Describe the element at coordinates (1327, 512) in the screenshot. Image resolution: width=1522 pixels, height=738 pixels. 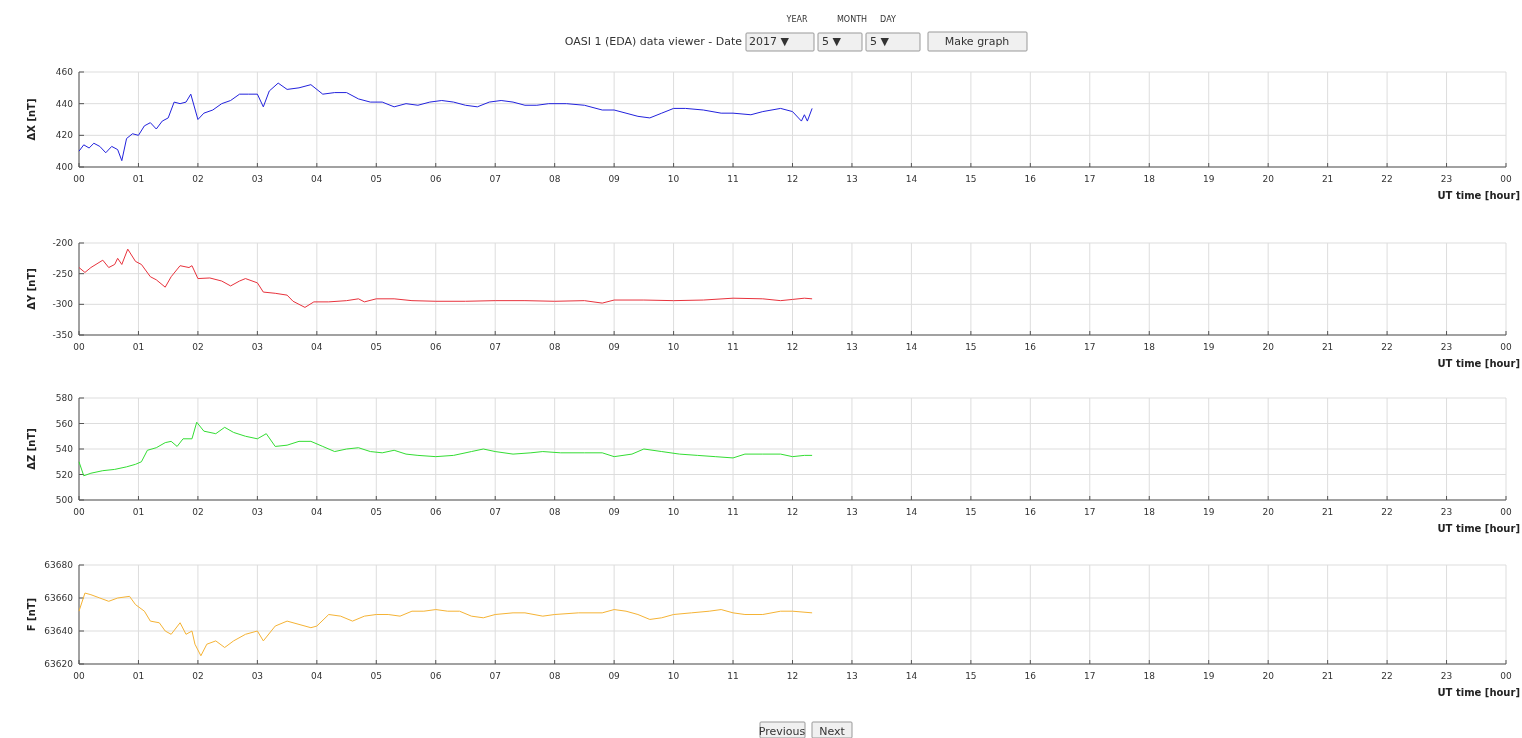
I see `x-tick-label: 21` at that location.